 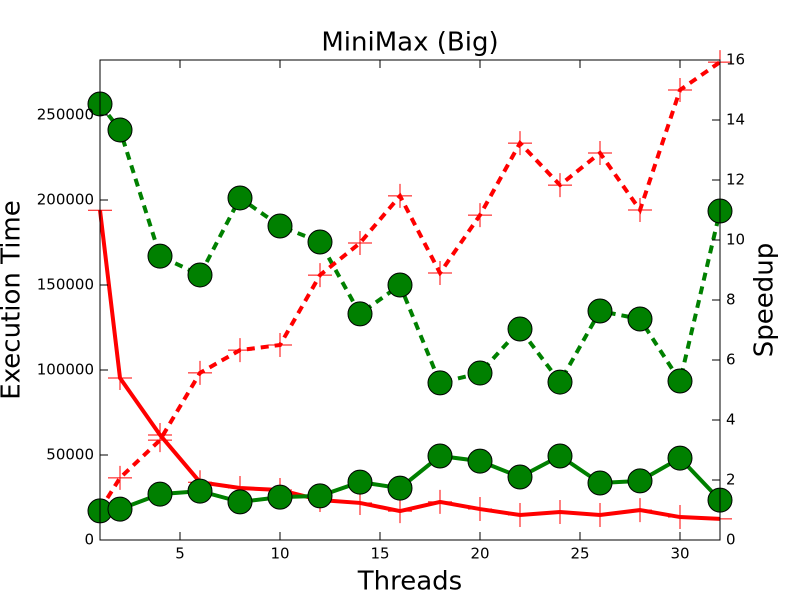 I want to click on y2-tick-label: 6, so click(x=731, y=360).